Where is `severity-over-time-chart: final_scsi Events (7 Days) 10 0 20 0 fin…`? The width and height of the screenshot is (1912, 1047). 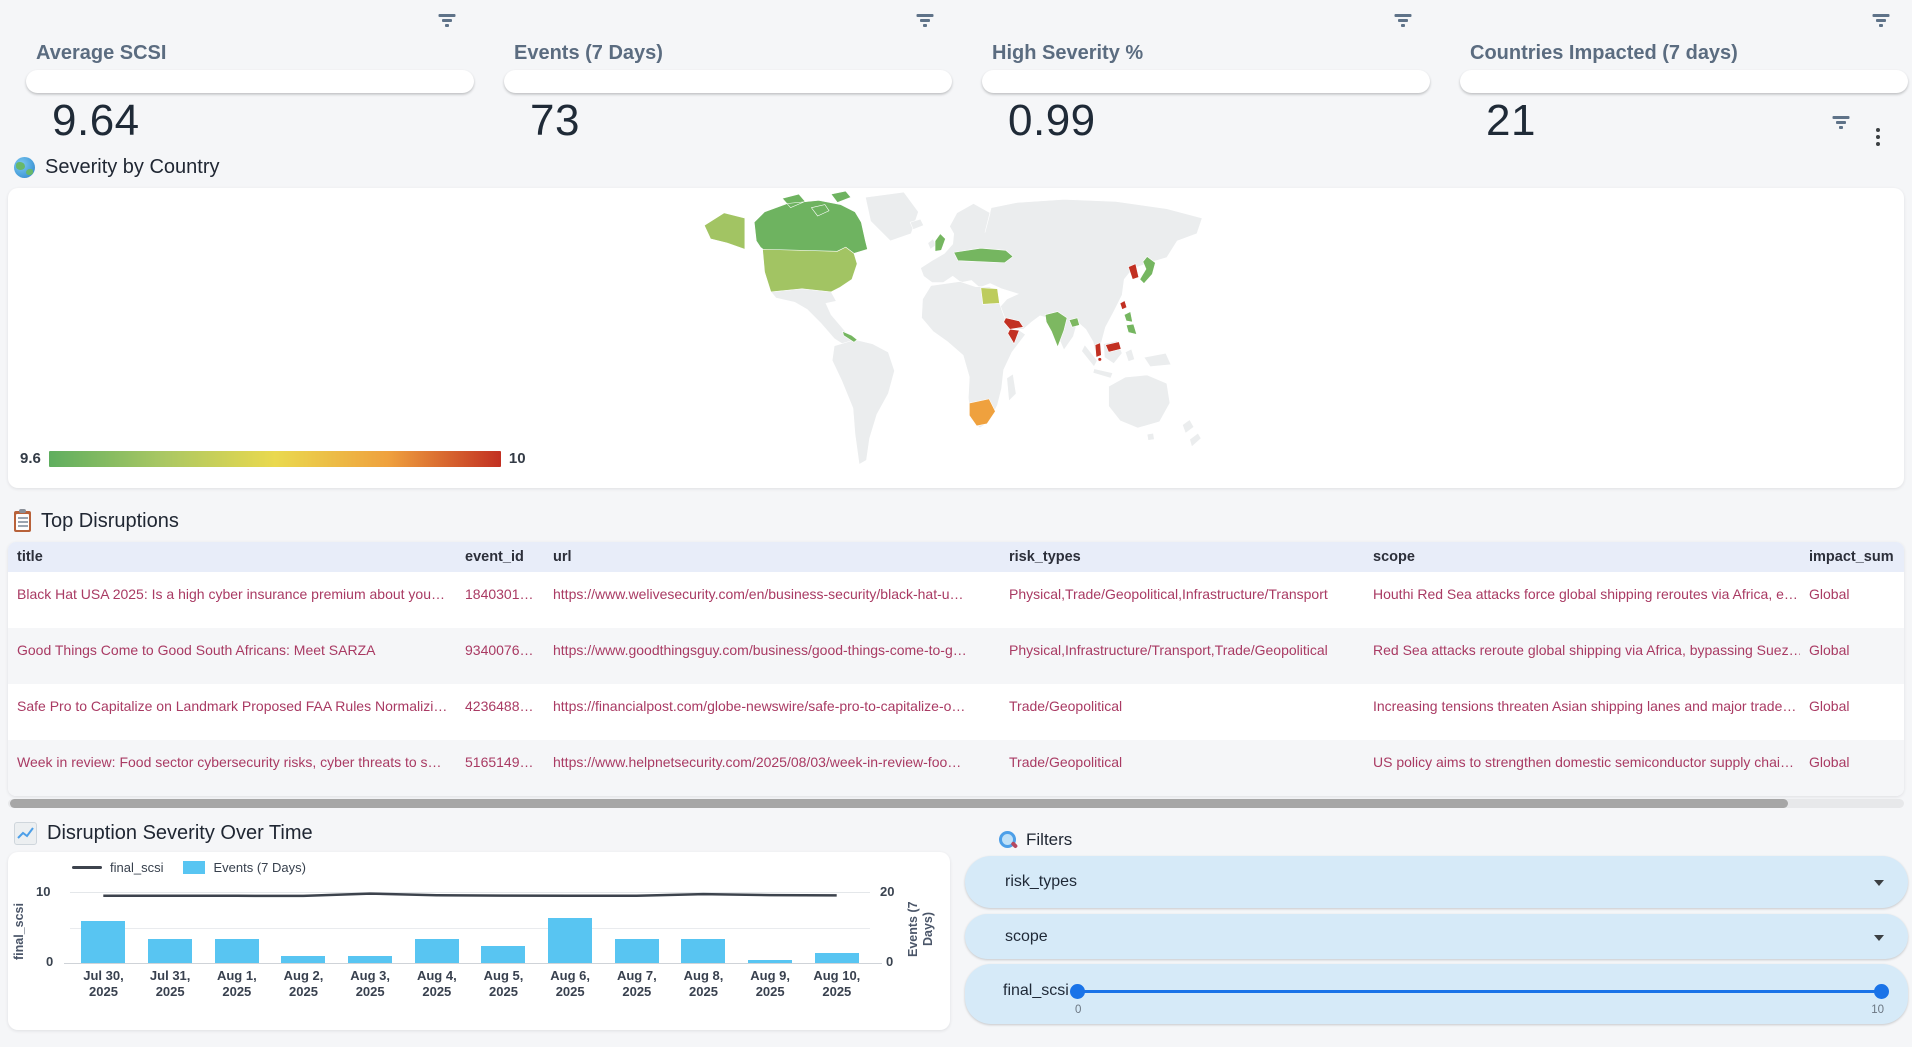
severity-over-time-chart: final_scsi Events (7 Days) 10 0 20 0 fin… is located at coordinates (479, 941).